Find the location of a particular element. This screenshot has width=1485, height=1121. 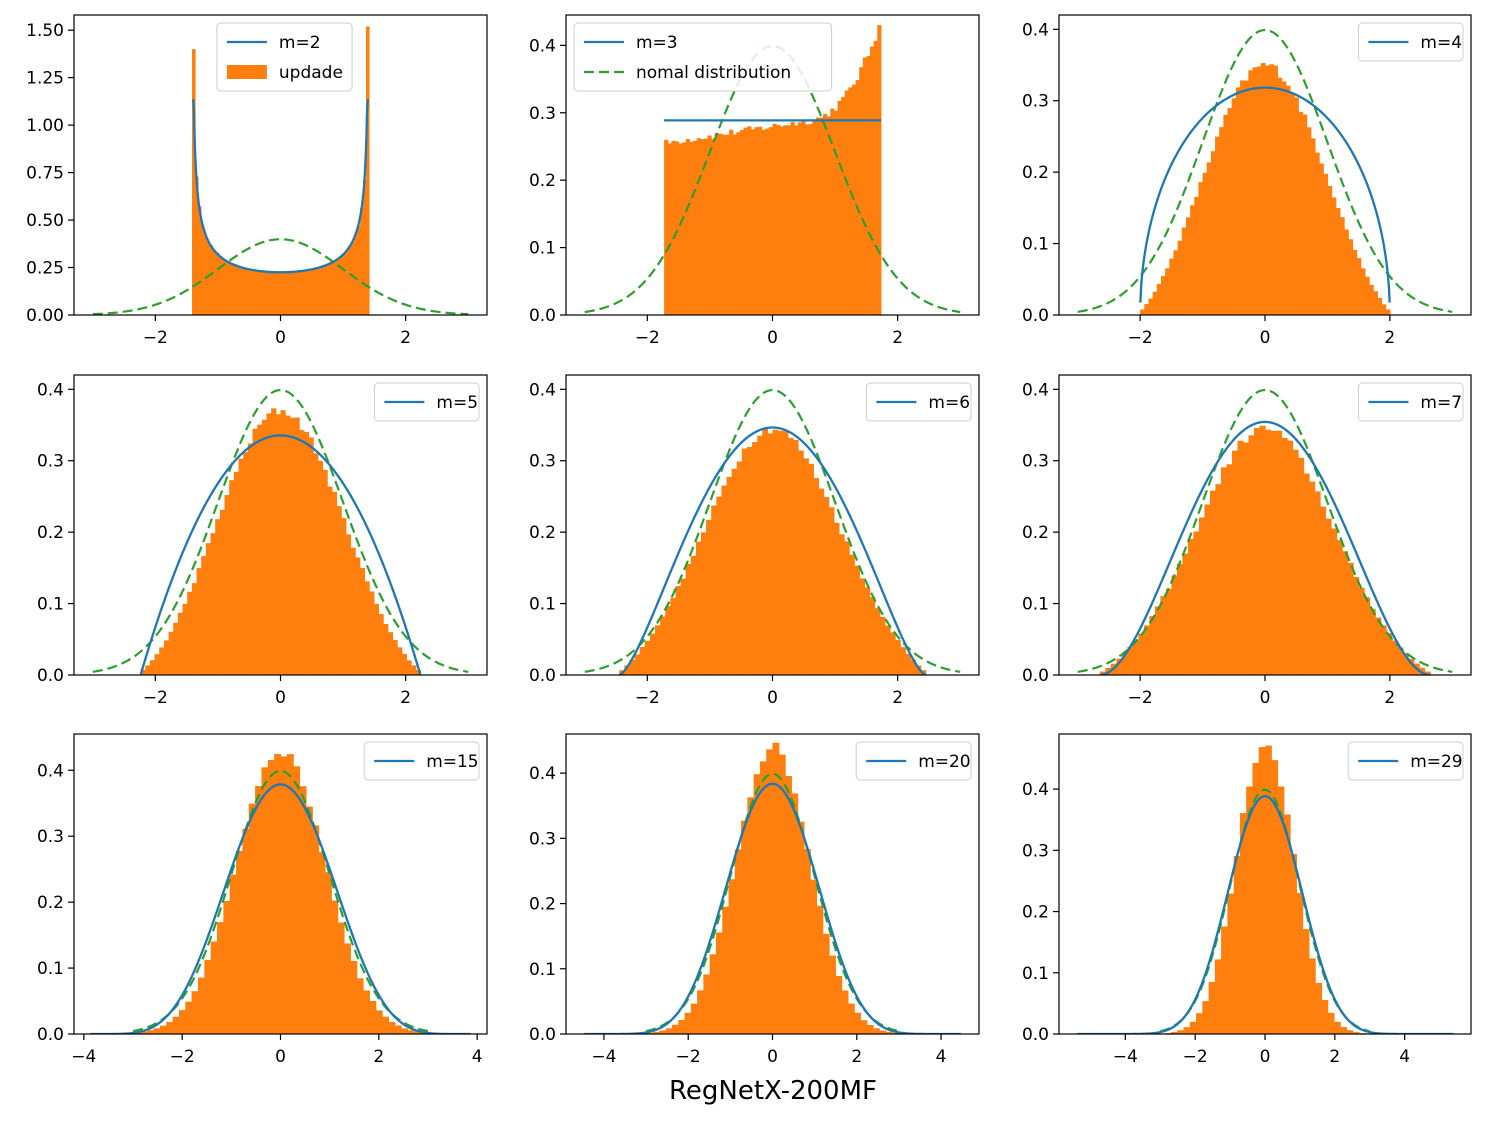

legend-label: m=2 is located at coordinates (300, 43).